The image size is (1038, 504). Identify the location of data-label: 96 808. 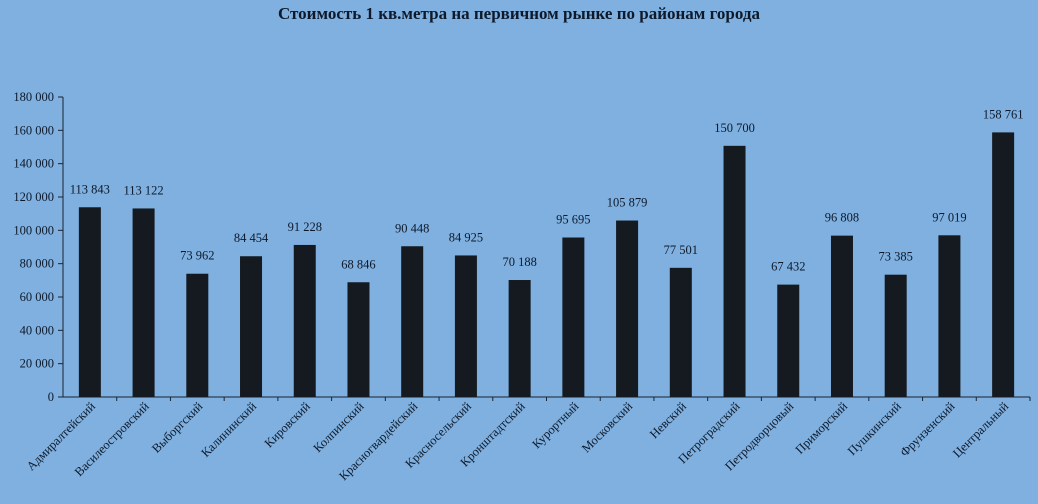
(842, 218).